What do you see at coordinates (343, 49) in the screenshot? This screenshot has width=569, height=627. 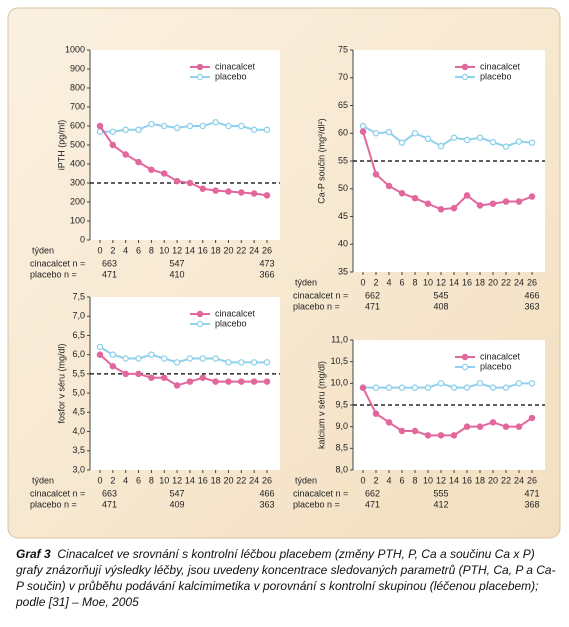 I see `y-tick-label: 75` at bounding box center [343, 49].